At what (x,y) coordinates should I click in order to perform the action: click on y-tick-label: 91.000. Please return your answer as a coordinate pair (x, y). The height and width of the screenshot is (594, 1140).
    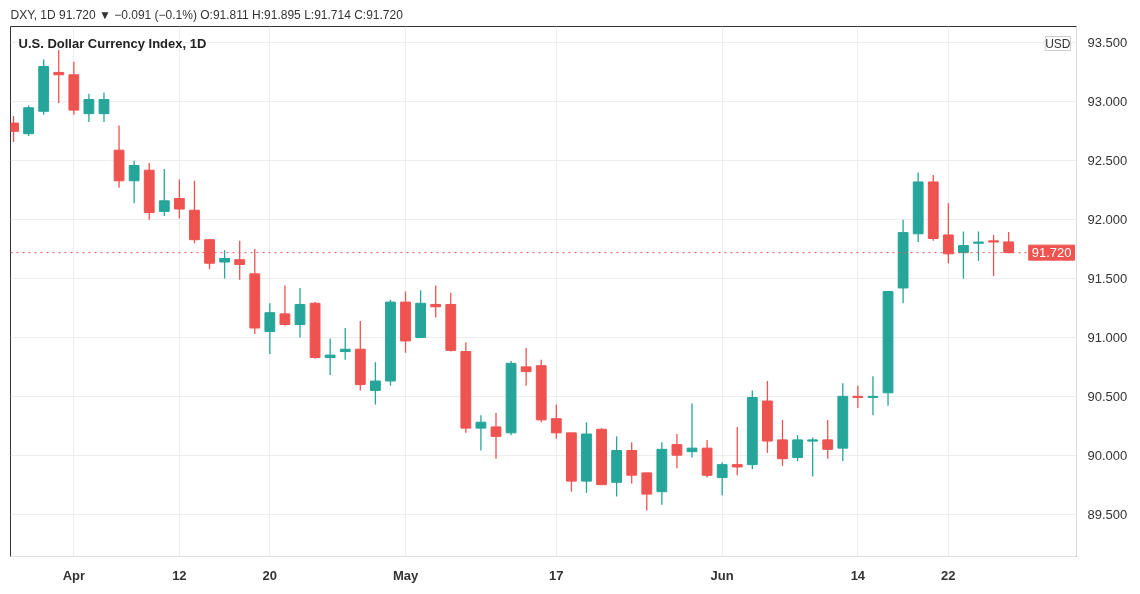
    Looking at the image, I should click on (1107, 337).